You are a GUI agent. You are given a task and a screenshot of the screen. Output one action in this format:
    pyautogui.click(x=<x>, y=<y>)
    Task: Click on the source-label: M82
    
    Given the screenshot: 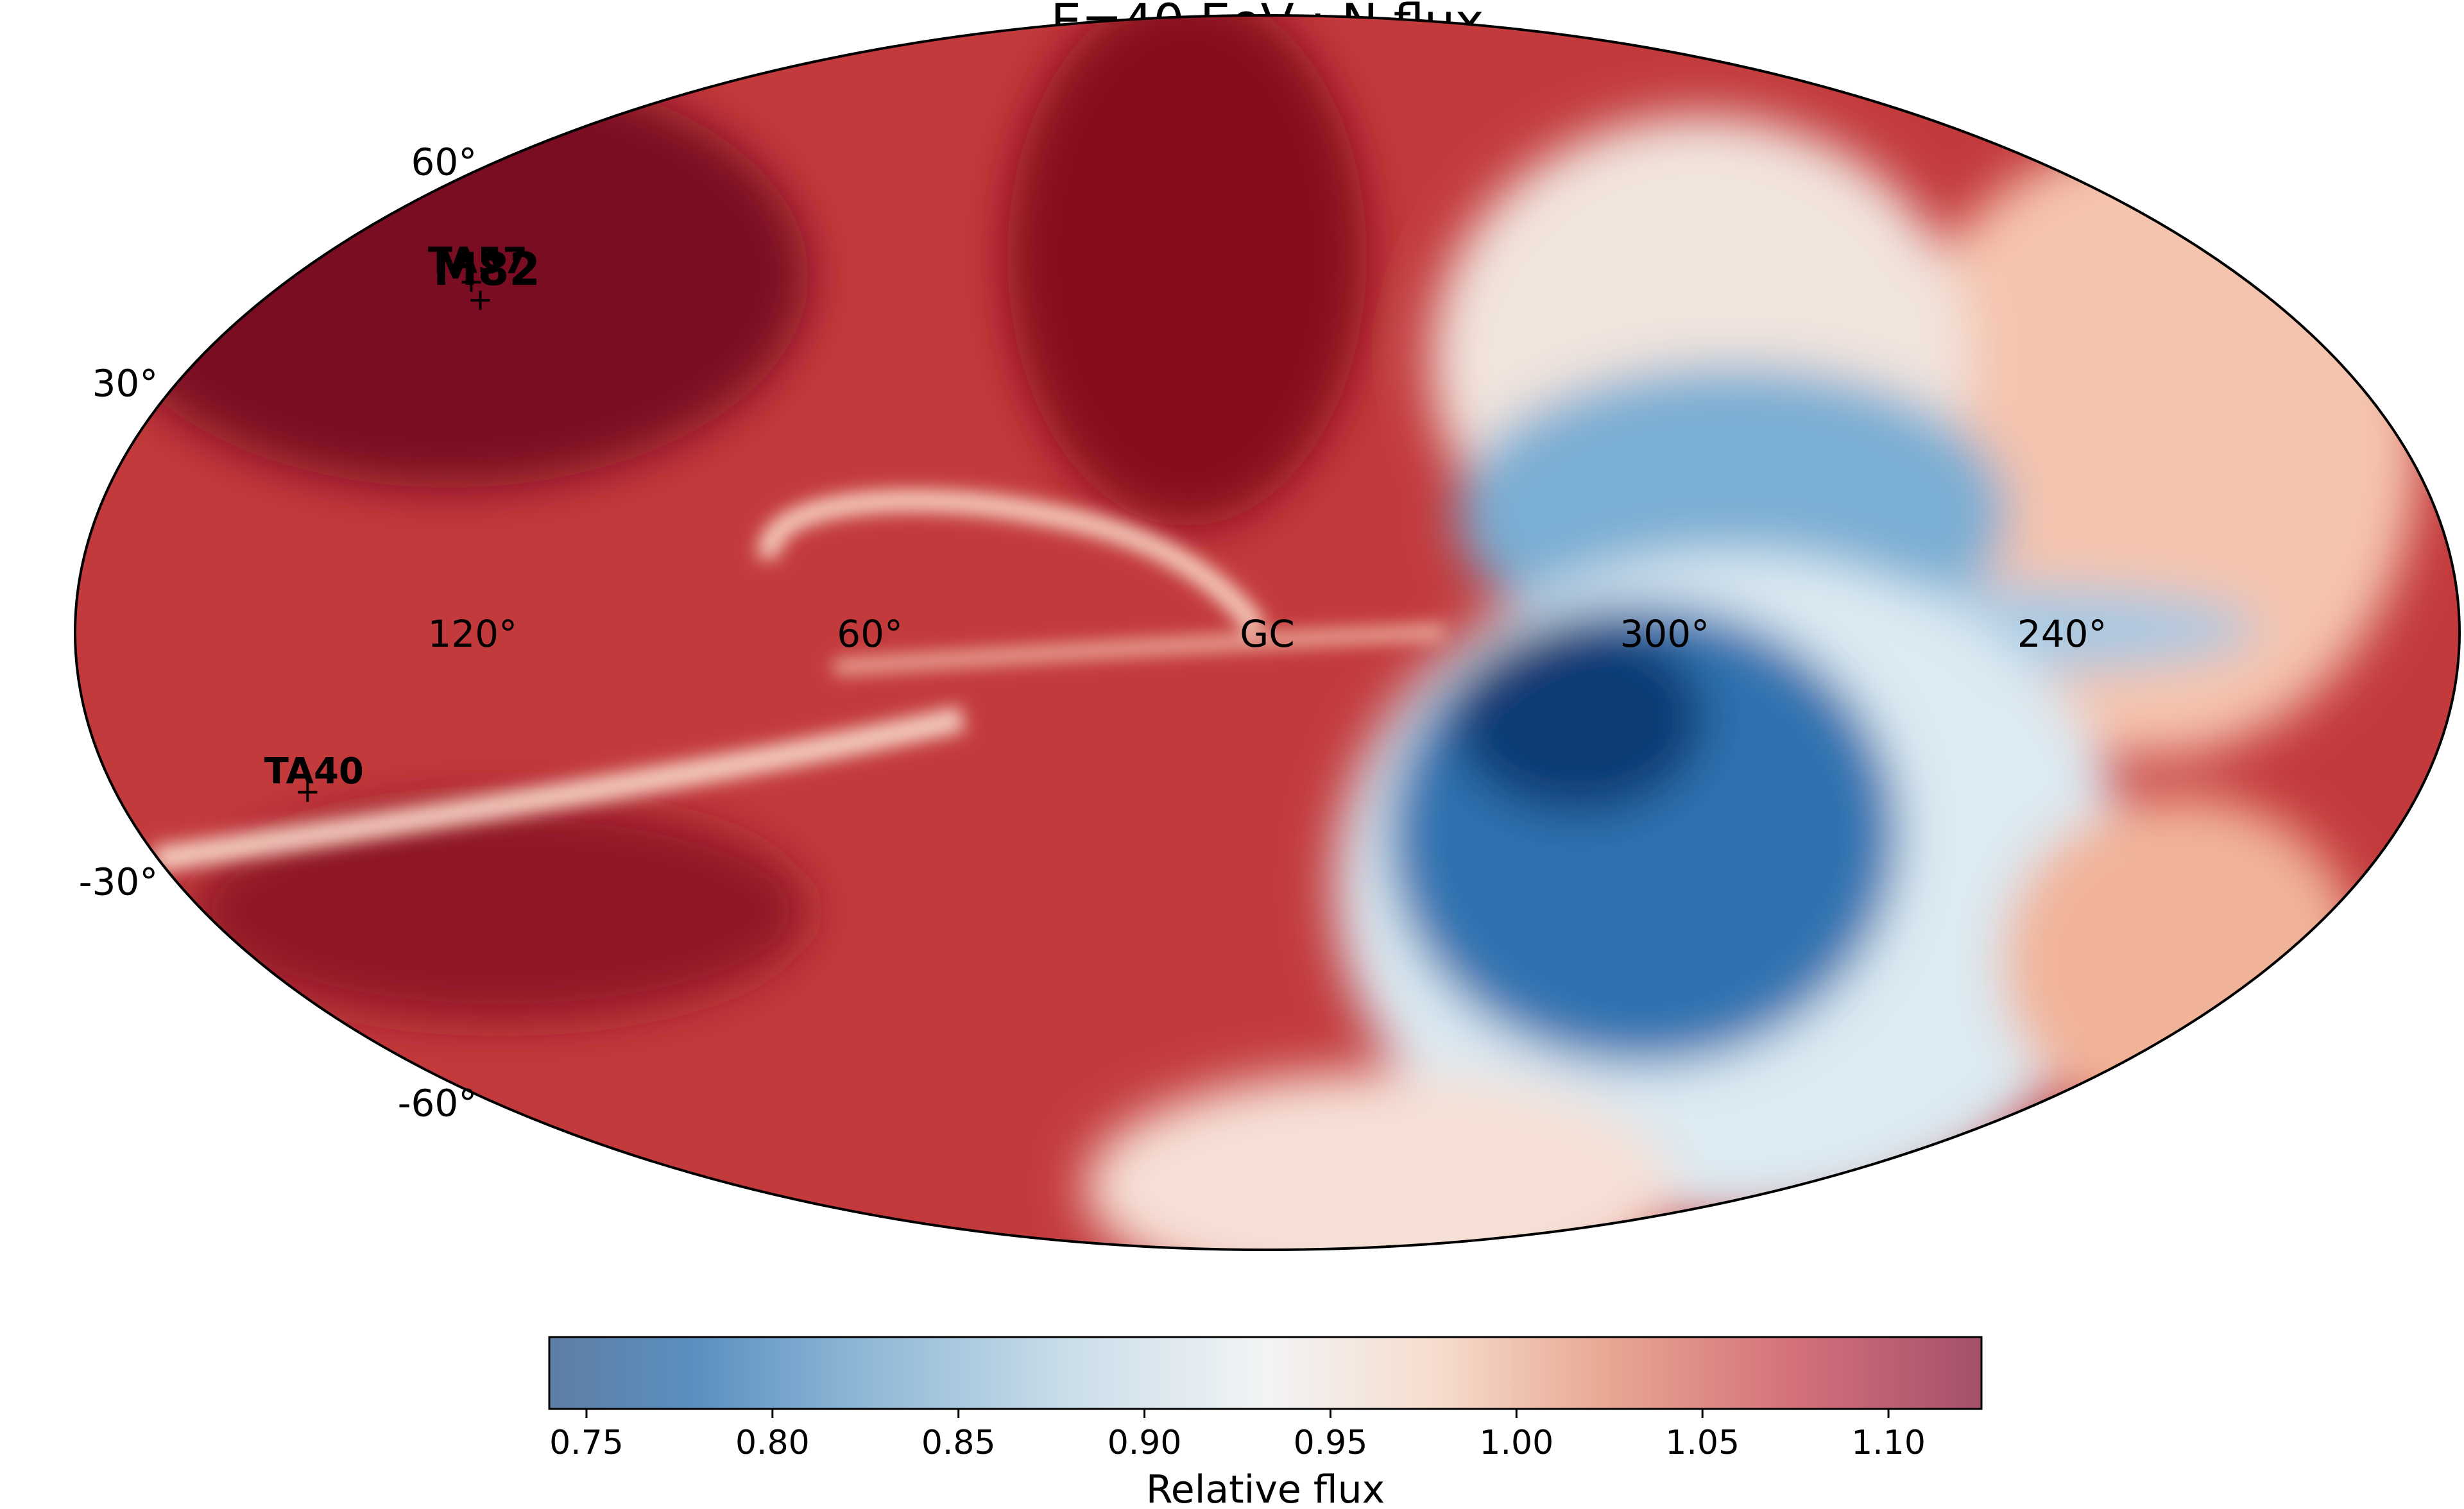 What is the action you would take?
    pyautogui.click(x=487, y=269)
    